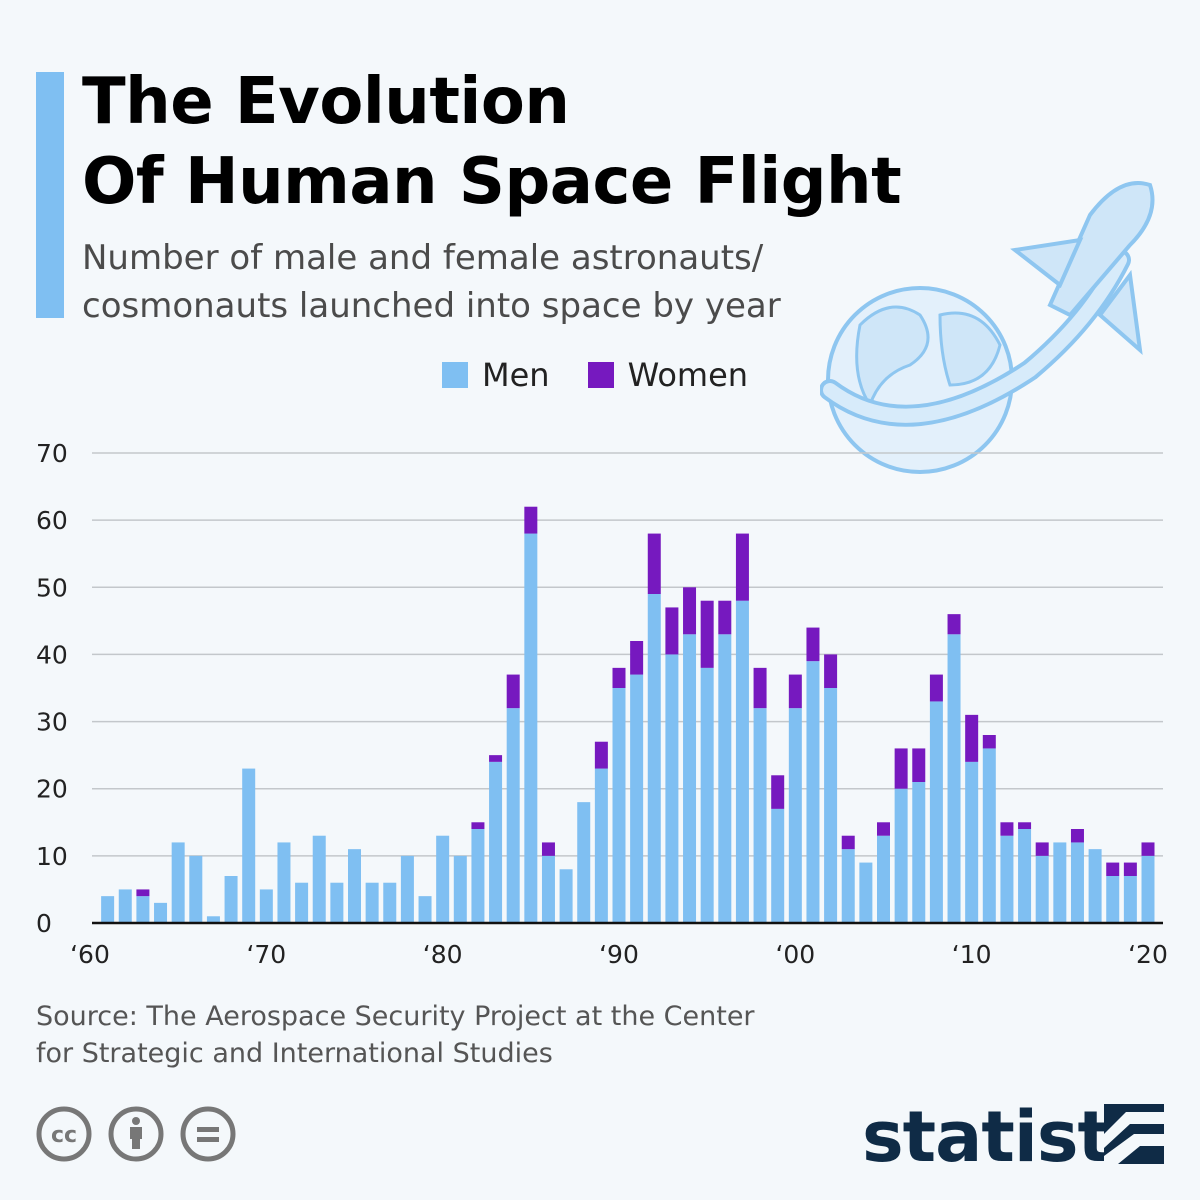 This screenshot has width=1200, height=1200. I want to click on bar-men-2015, so click(1060, 882).